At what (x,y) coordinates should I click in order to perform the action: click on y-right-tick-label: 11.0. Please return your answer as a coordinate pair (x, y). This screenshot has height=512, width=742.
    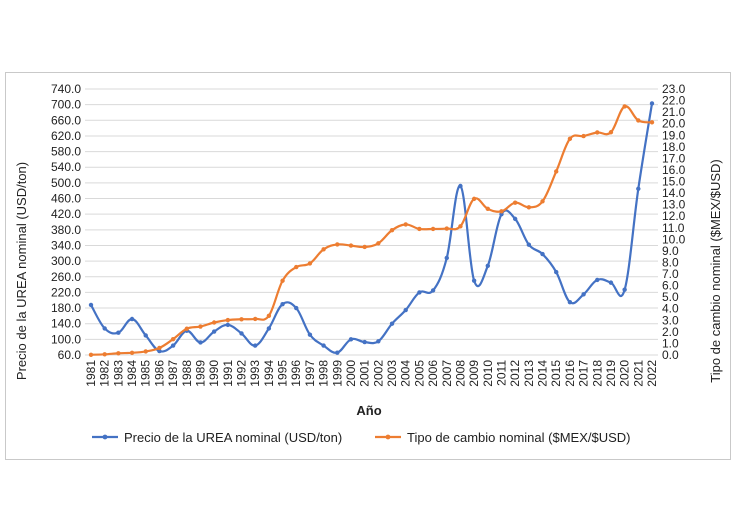
    Looking at the image, I should click on (673, 228).